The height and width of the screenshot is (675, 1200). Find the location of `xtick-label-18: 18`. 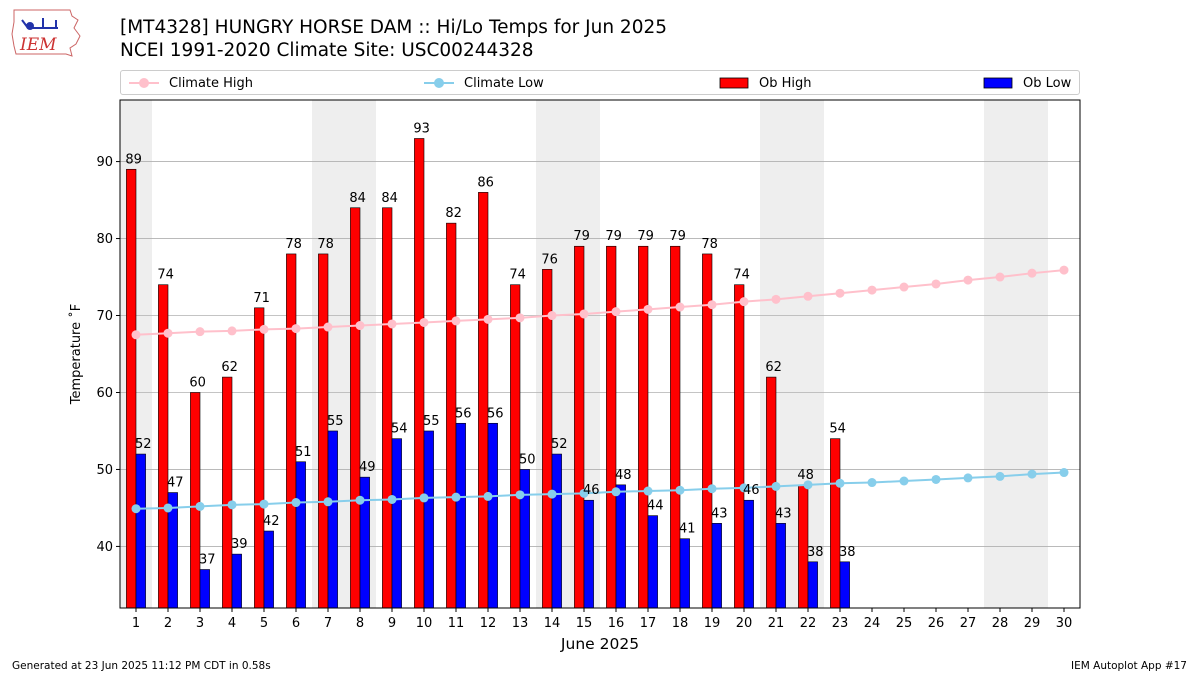

xtick-label-18: 18 is located at coordinates (680, 623).